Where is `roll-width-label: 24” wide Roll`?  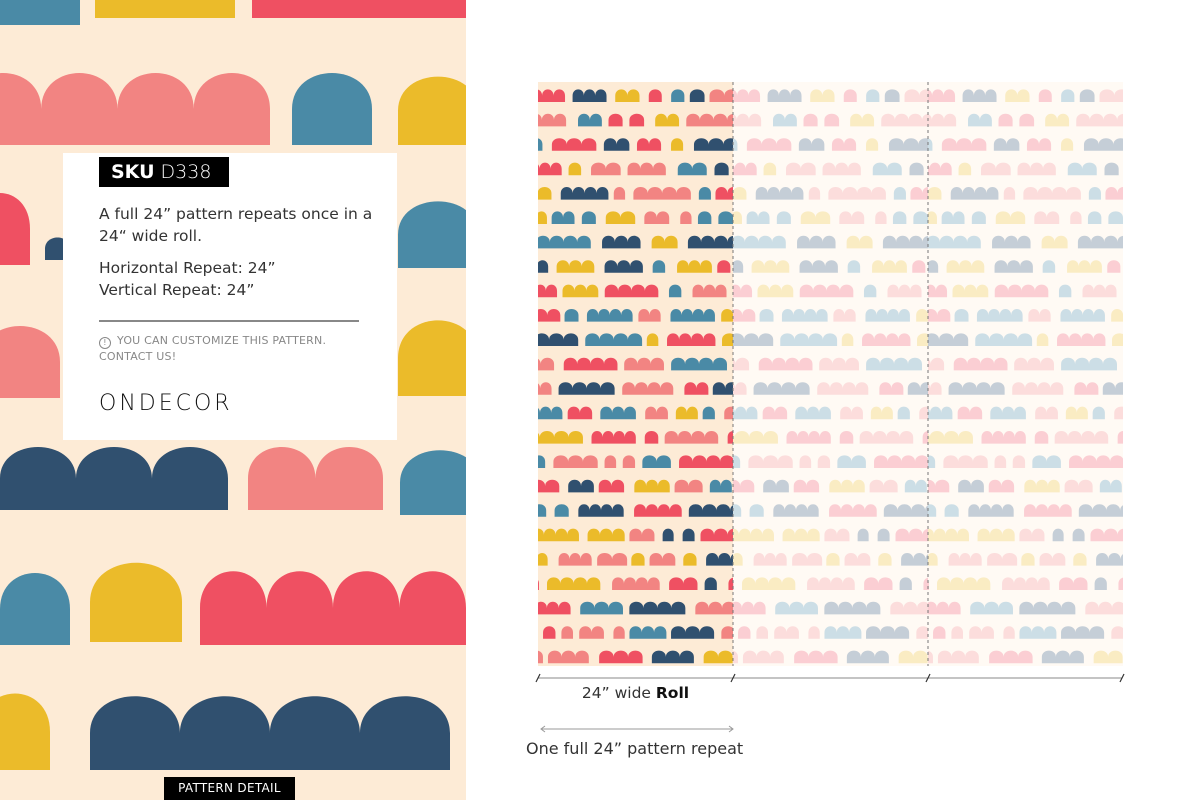 roll-width-label: 24” wide Roll is located at coordinates (635, 693).